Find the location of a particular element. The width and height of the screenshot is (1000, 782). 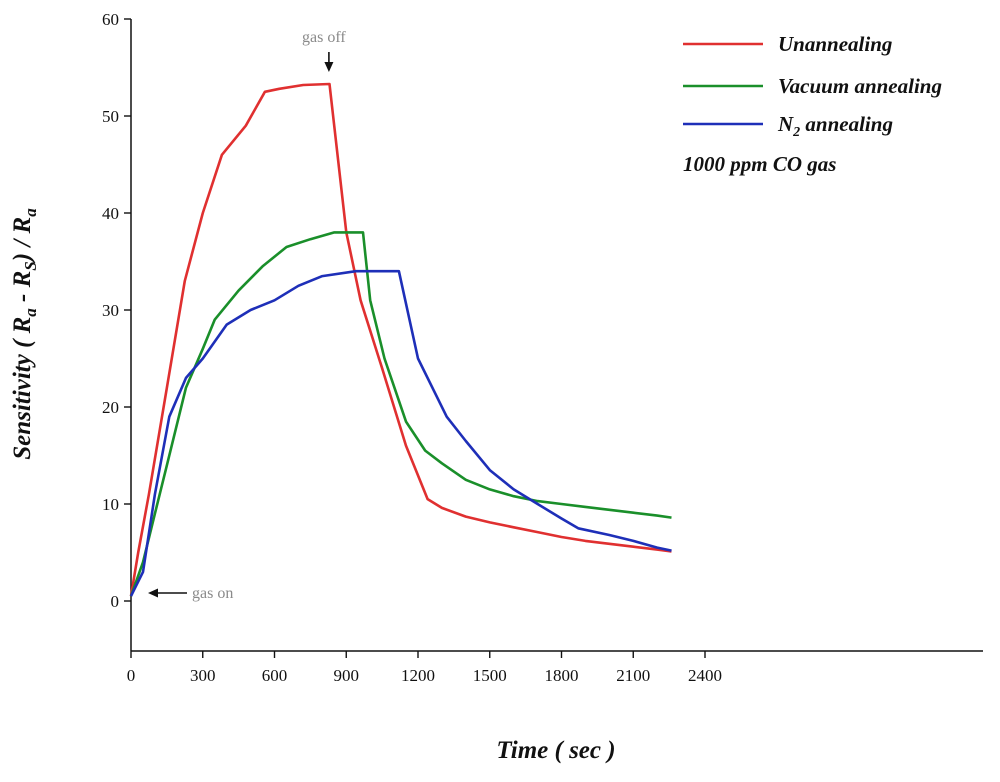

x-tick-label: 600 is located at coordinates (275, 675).